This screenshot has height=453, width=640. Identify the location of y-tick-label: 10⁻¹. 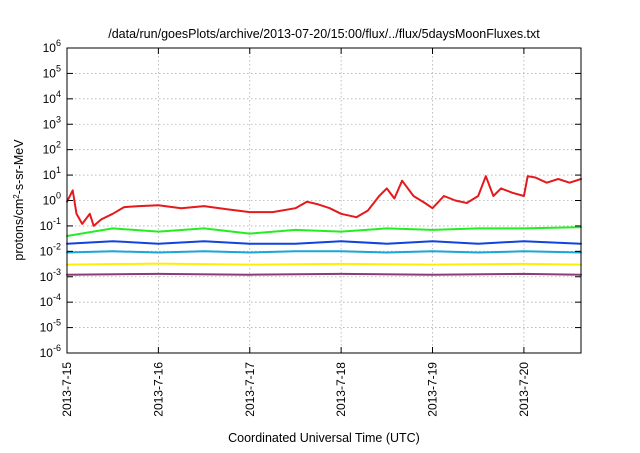
(50, 224).